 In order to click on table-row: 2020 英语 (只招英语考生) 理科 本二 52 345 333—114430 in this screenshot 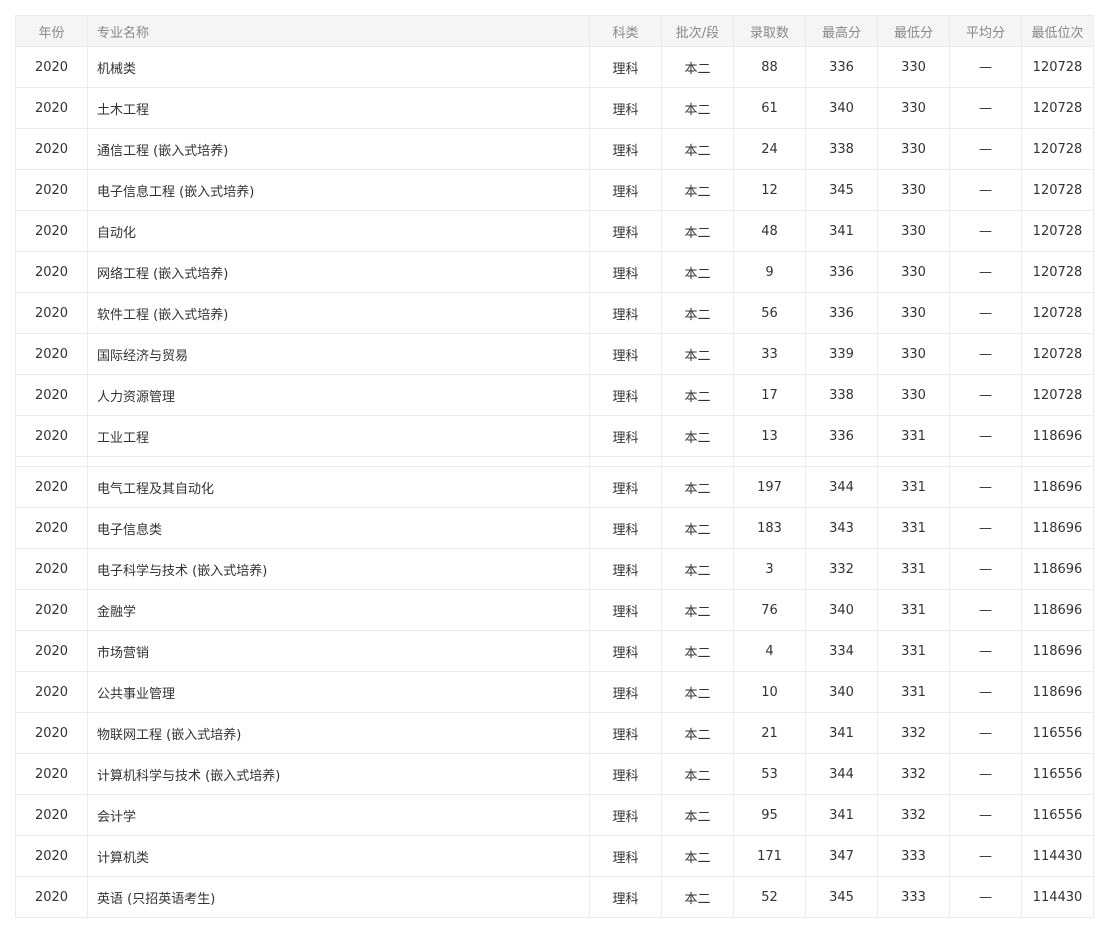, I will do `click(554, 897)`.